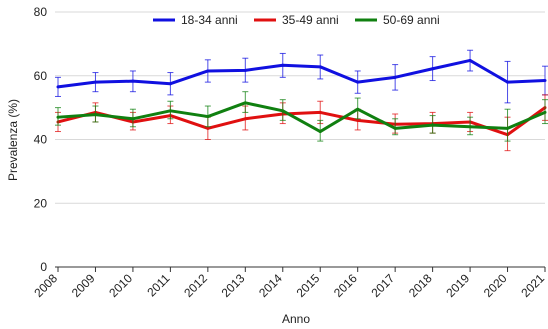  I want to click on data-point-2-2015, so click(320, 112).